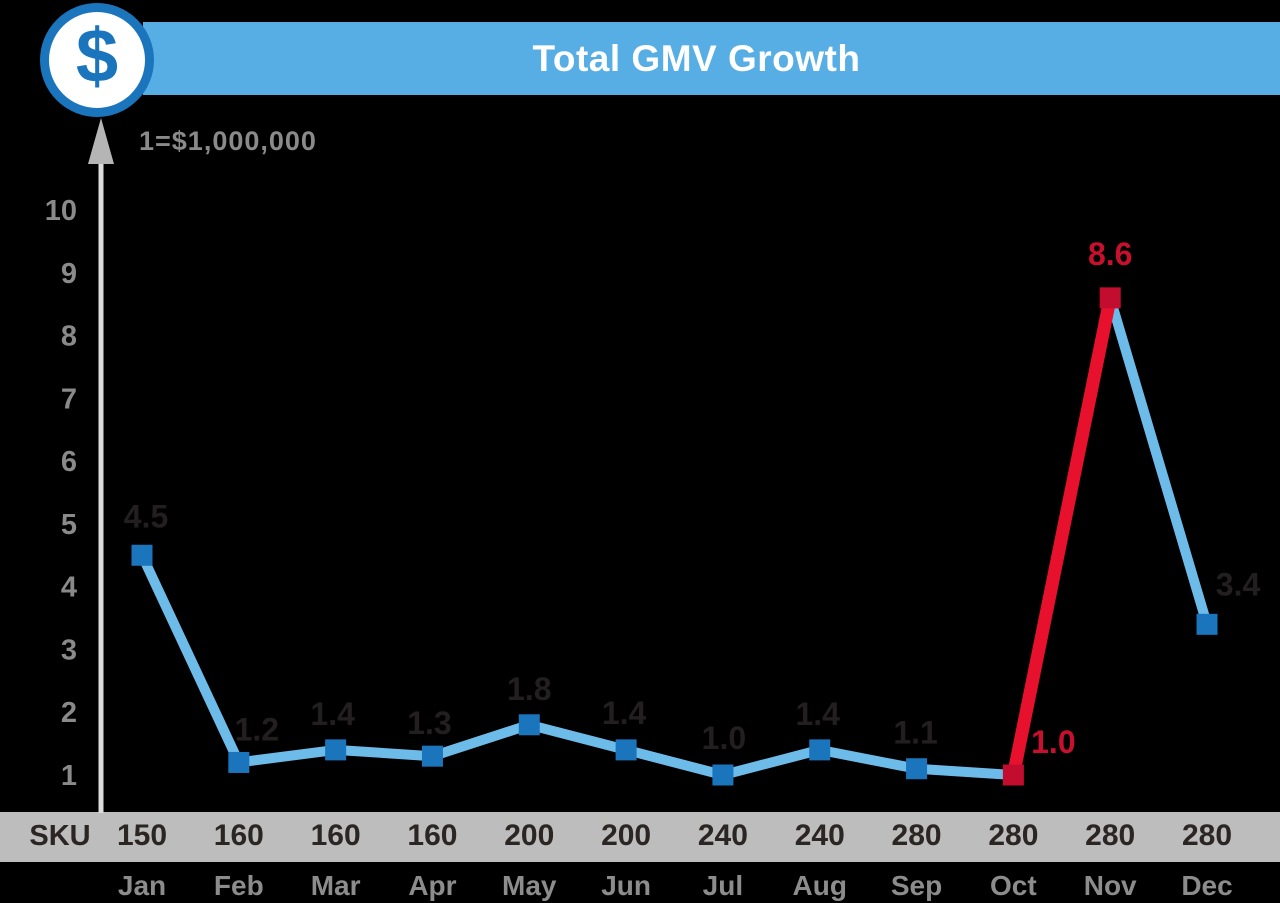 The width and height of the screenshot is (1280, 903). Describe the element at coordinates (1013, 775) in the screenshot. I see `data-point-marker-oct` at that location.